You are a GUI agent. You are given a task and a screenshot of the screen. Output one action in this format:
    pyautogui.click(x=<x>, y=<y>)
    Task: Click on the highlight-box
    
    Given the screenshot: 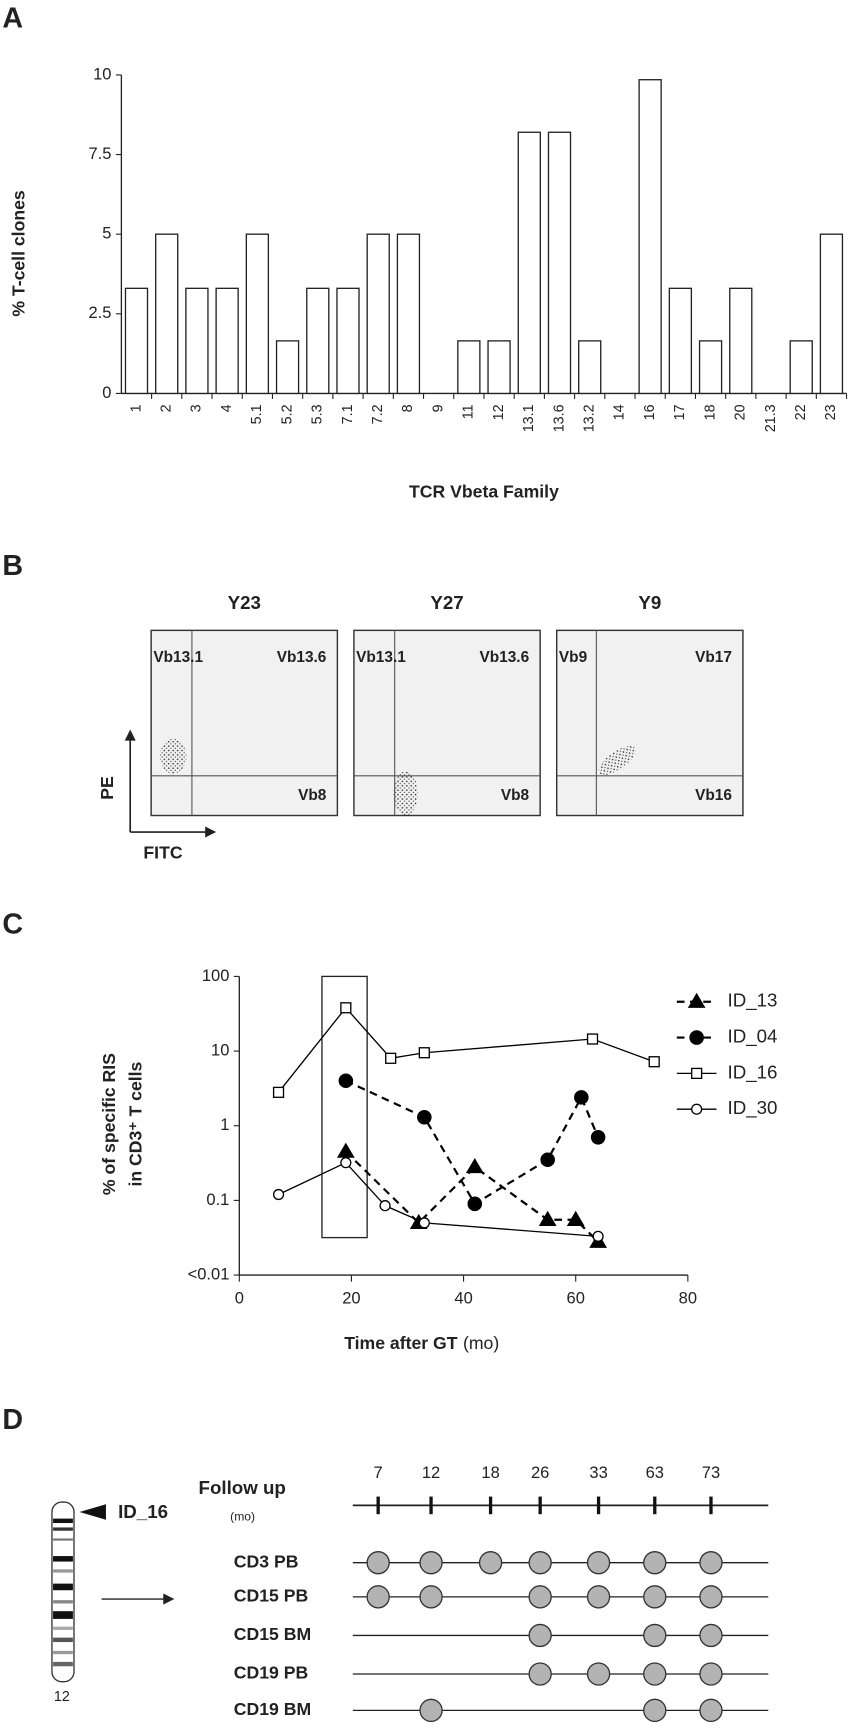 What is the action you would take?
    pyautogui.click(x=344, y=1107)
    